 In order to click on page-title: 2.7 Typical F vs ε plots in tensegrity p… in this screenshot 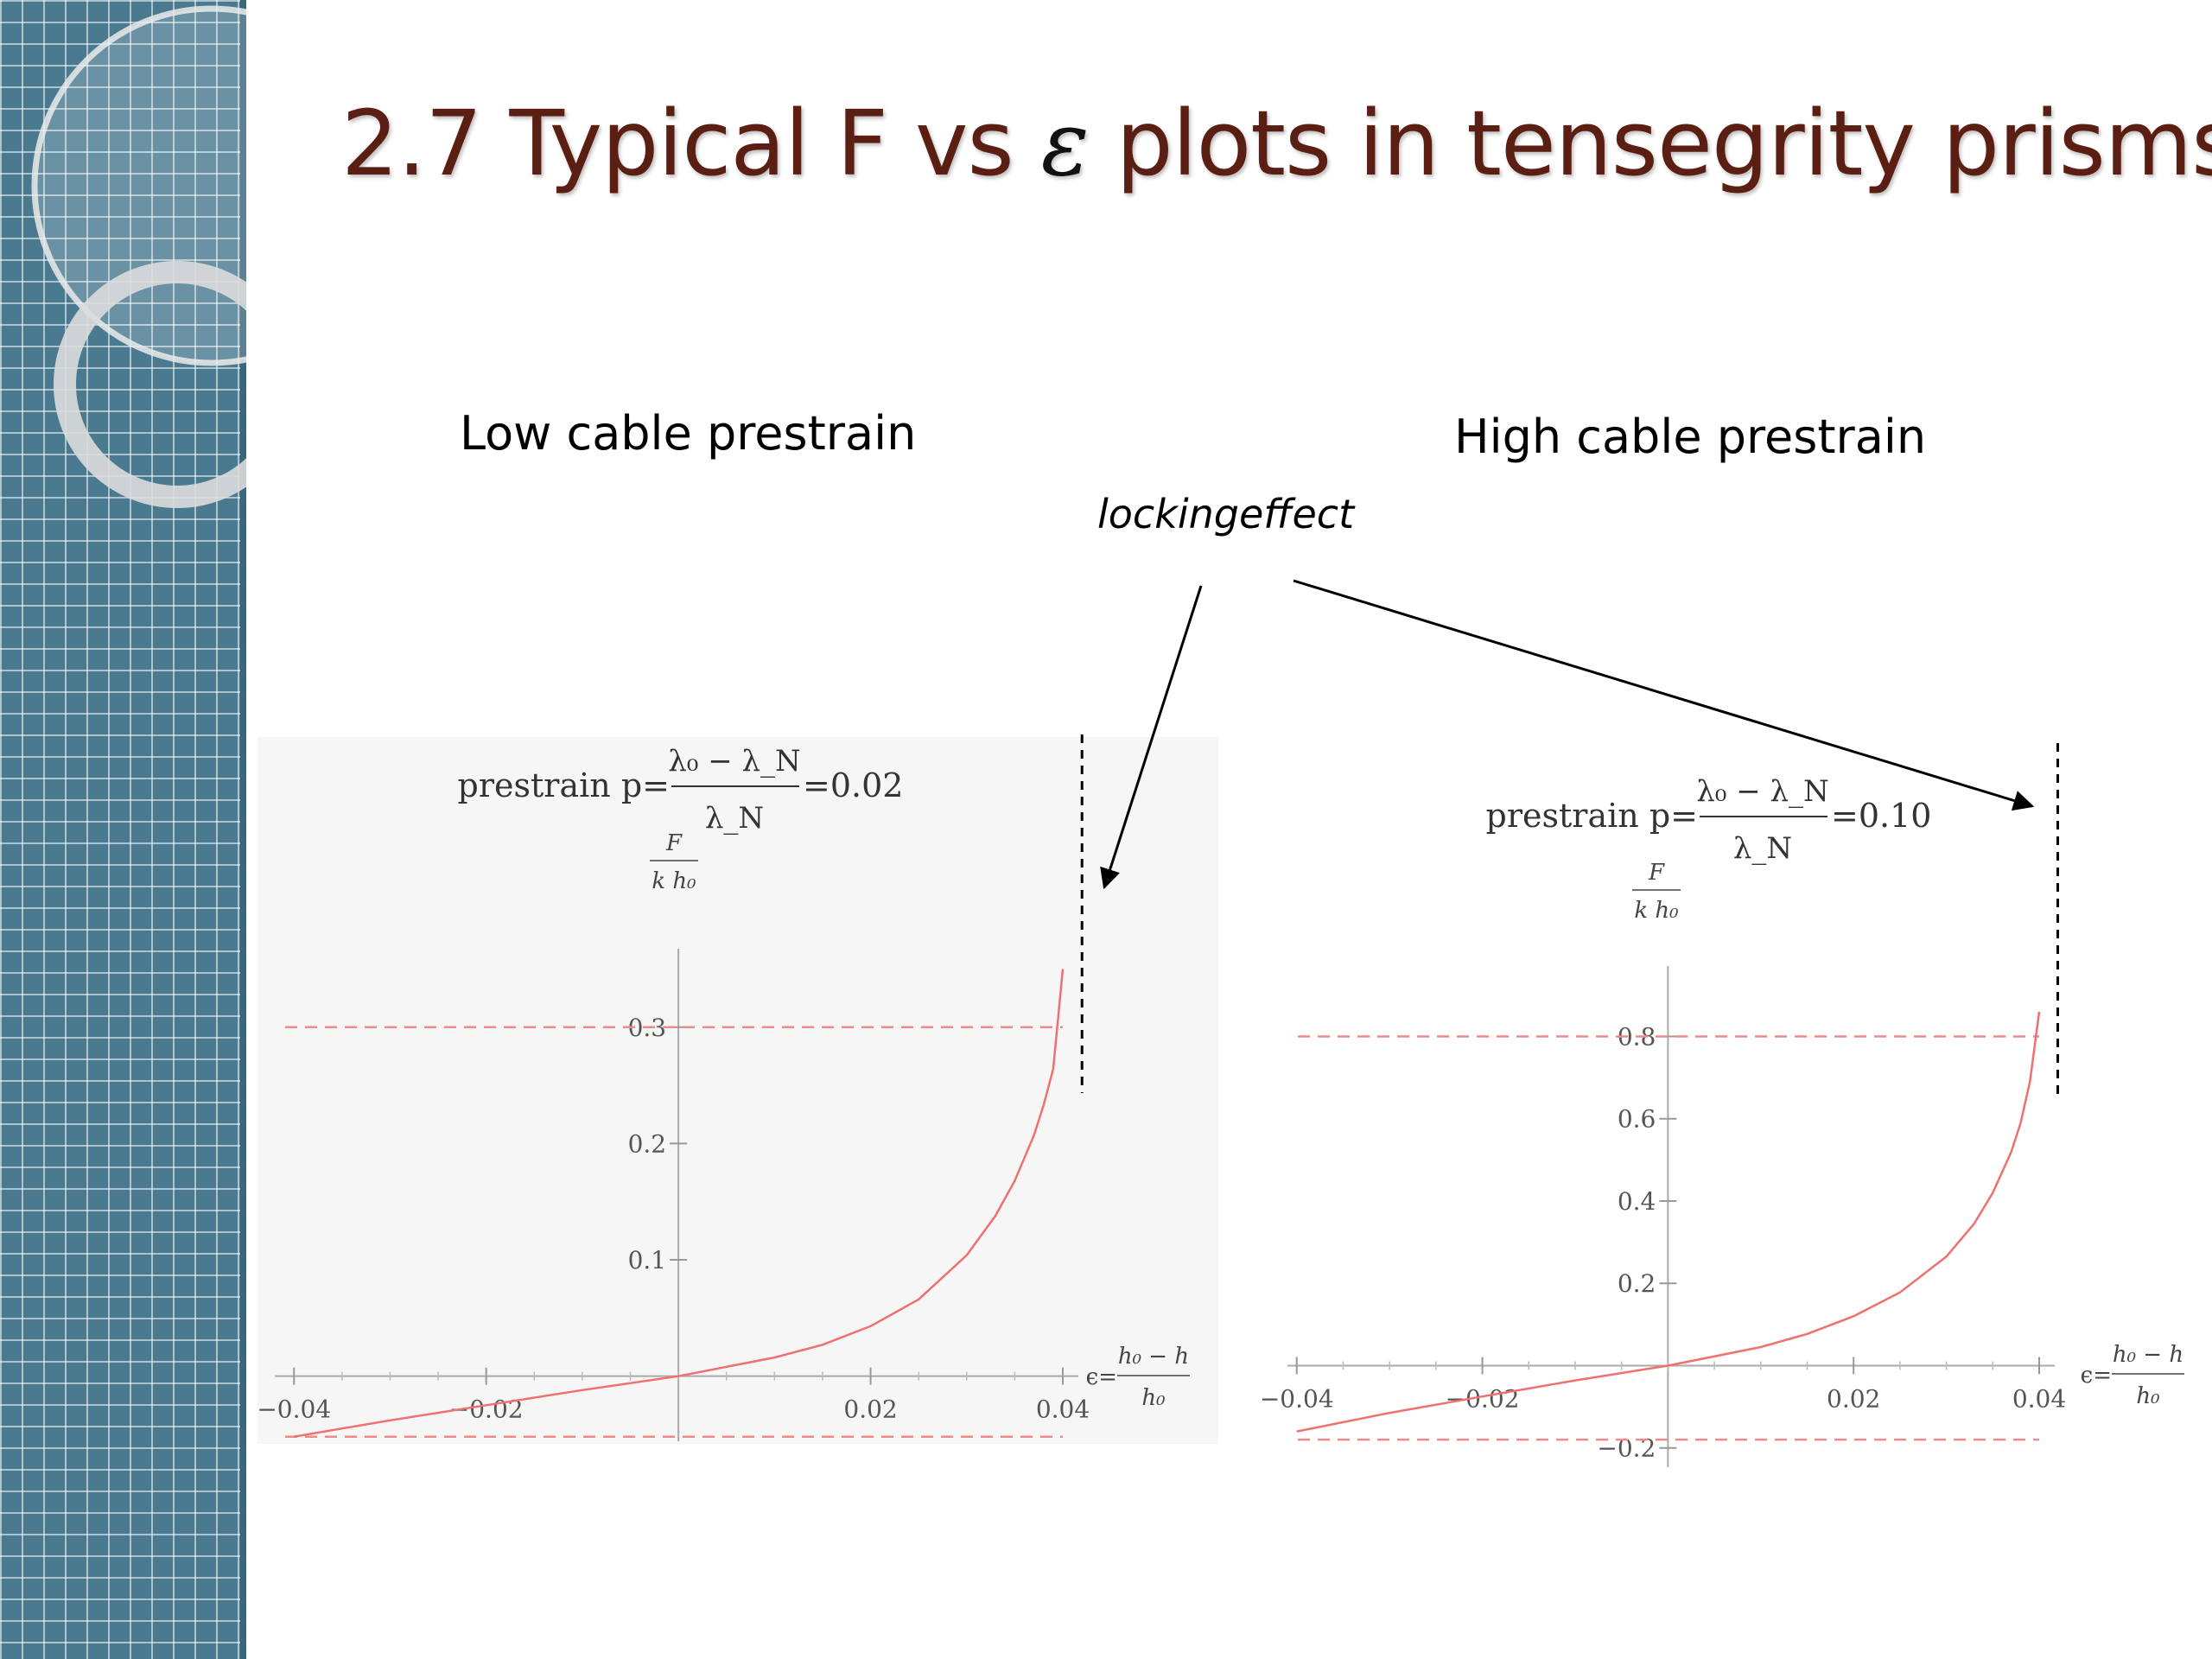, I will do `click(1276, 143)`.